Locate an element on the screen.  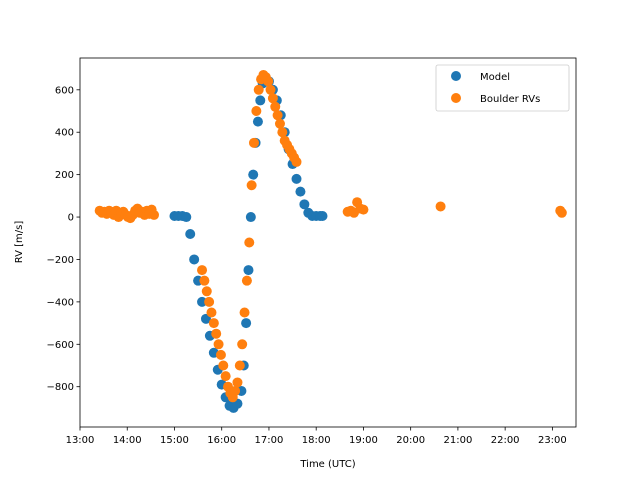
x-tick-label: 17:00 is located at coordinates (269, 440).